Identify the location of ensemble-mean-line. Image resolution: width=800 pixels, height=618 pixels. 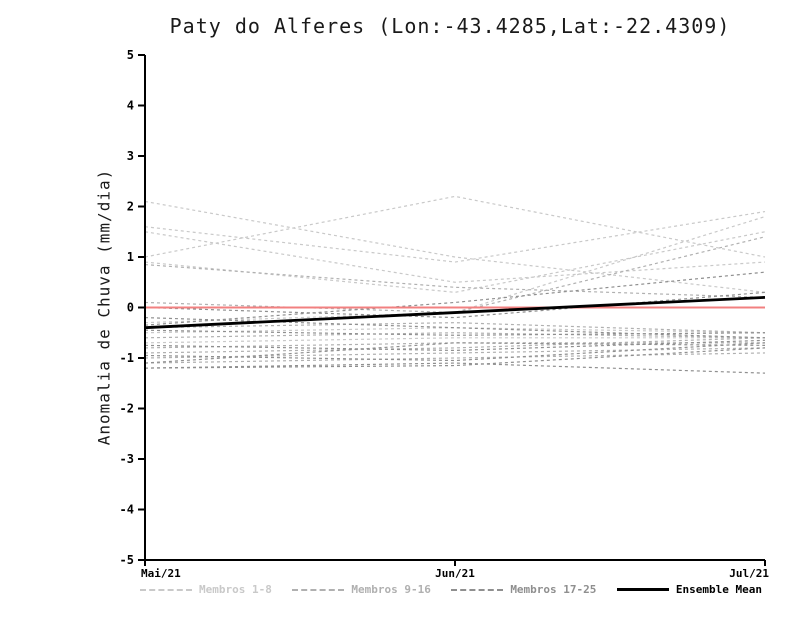
(455, 313).